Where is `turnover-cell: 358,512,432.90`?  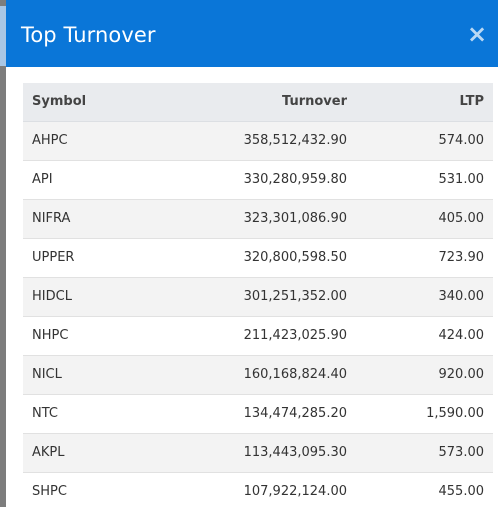
turnover-cell: 358,512,432.90 is located at coordinates (260, 140).